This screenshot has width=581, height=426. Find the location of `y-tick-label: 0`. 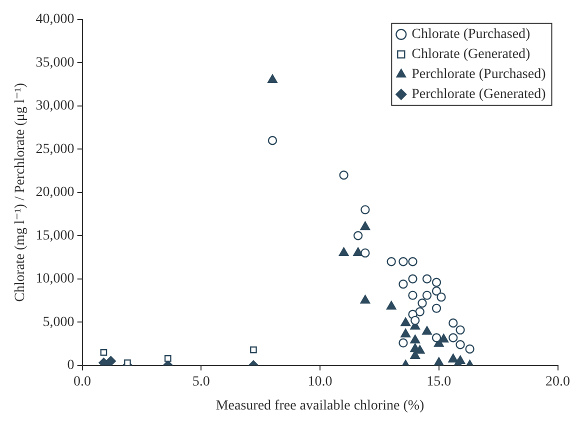

y-tick-label: 0 is located at coordinates (70, 366).